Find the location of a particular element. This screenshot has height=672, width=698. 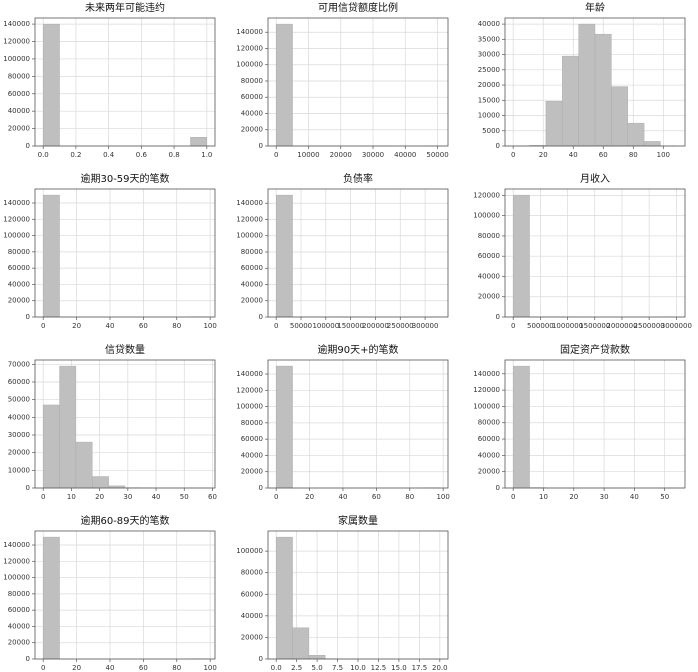

x-tick-label: 12.5 is located at coordinates (379, 668).